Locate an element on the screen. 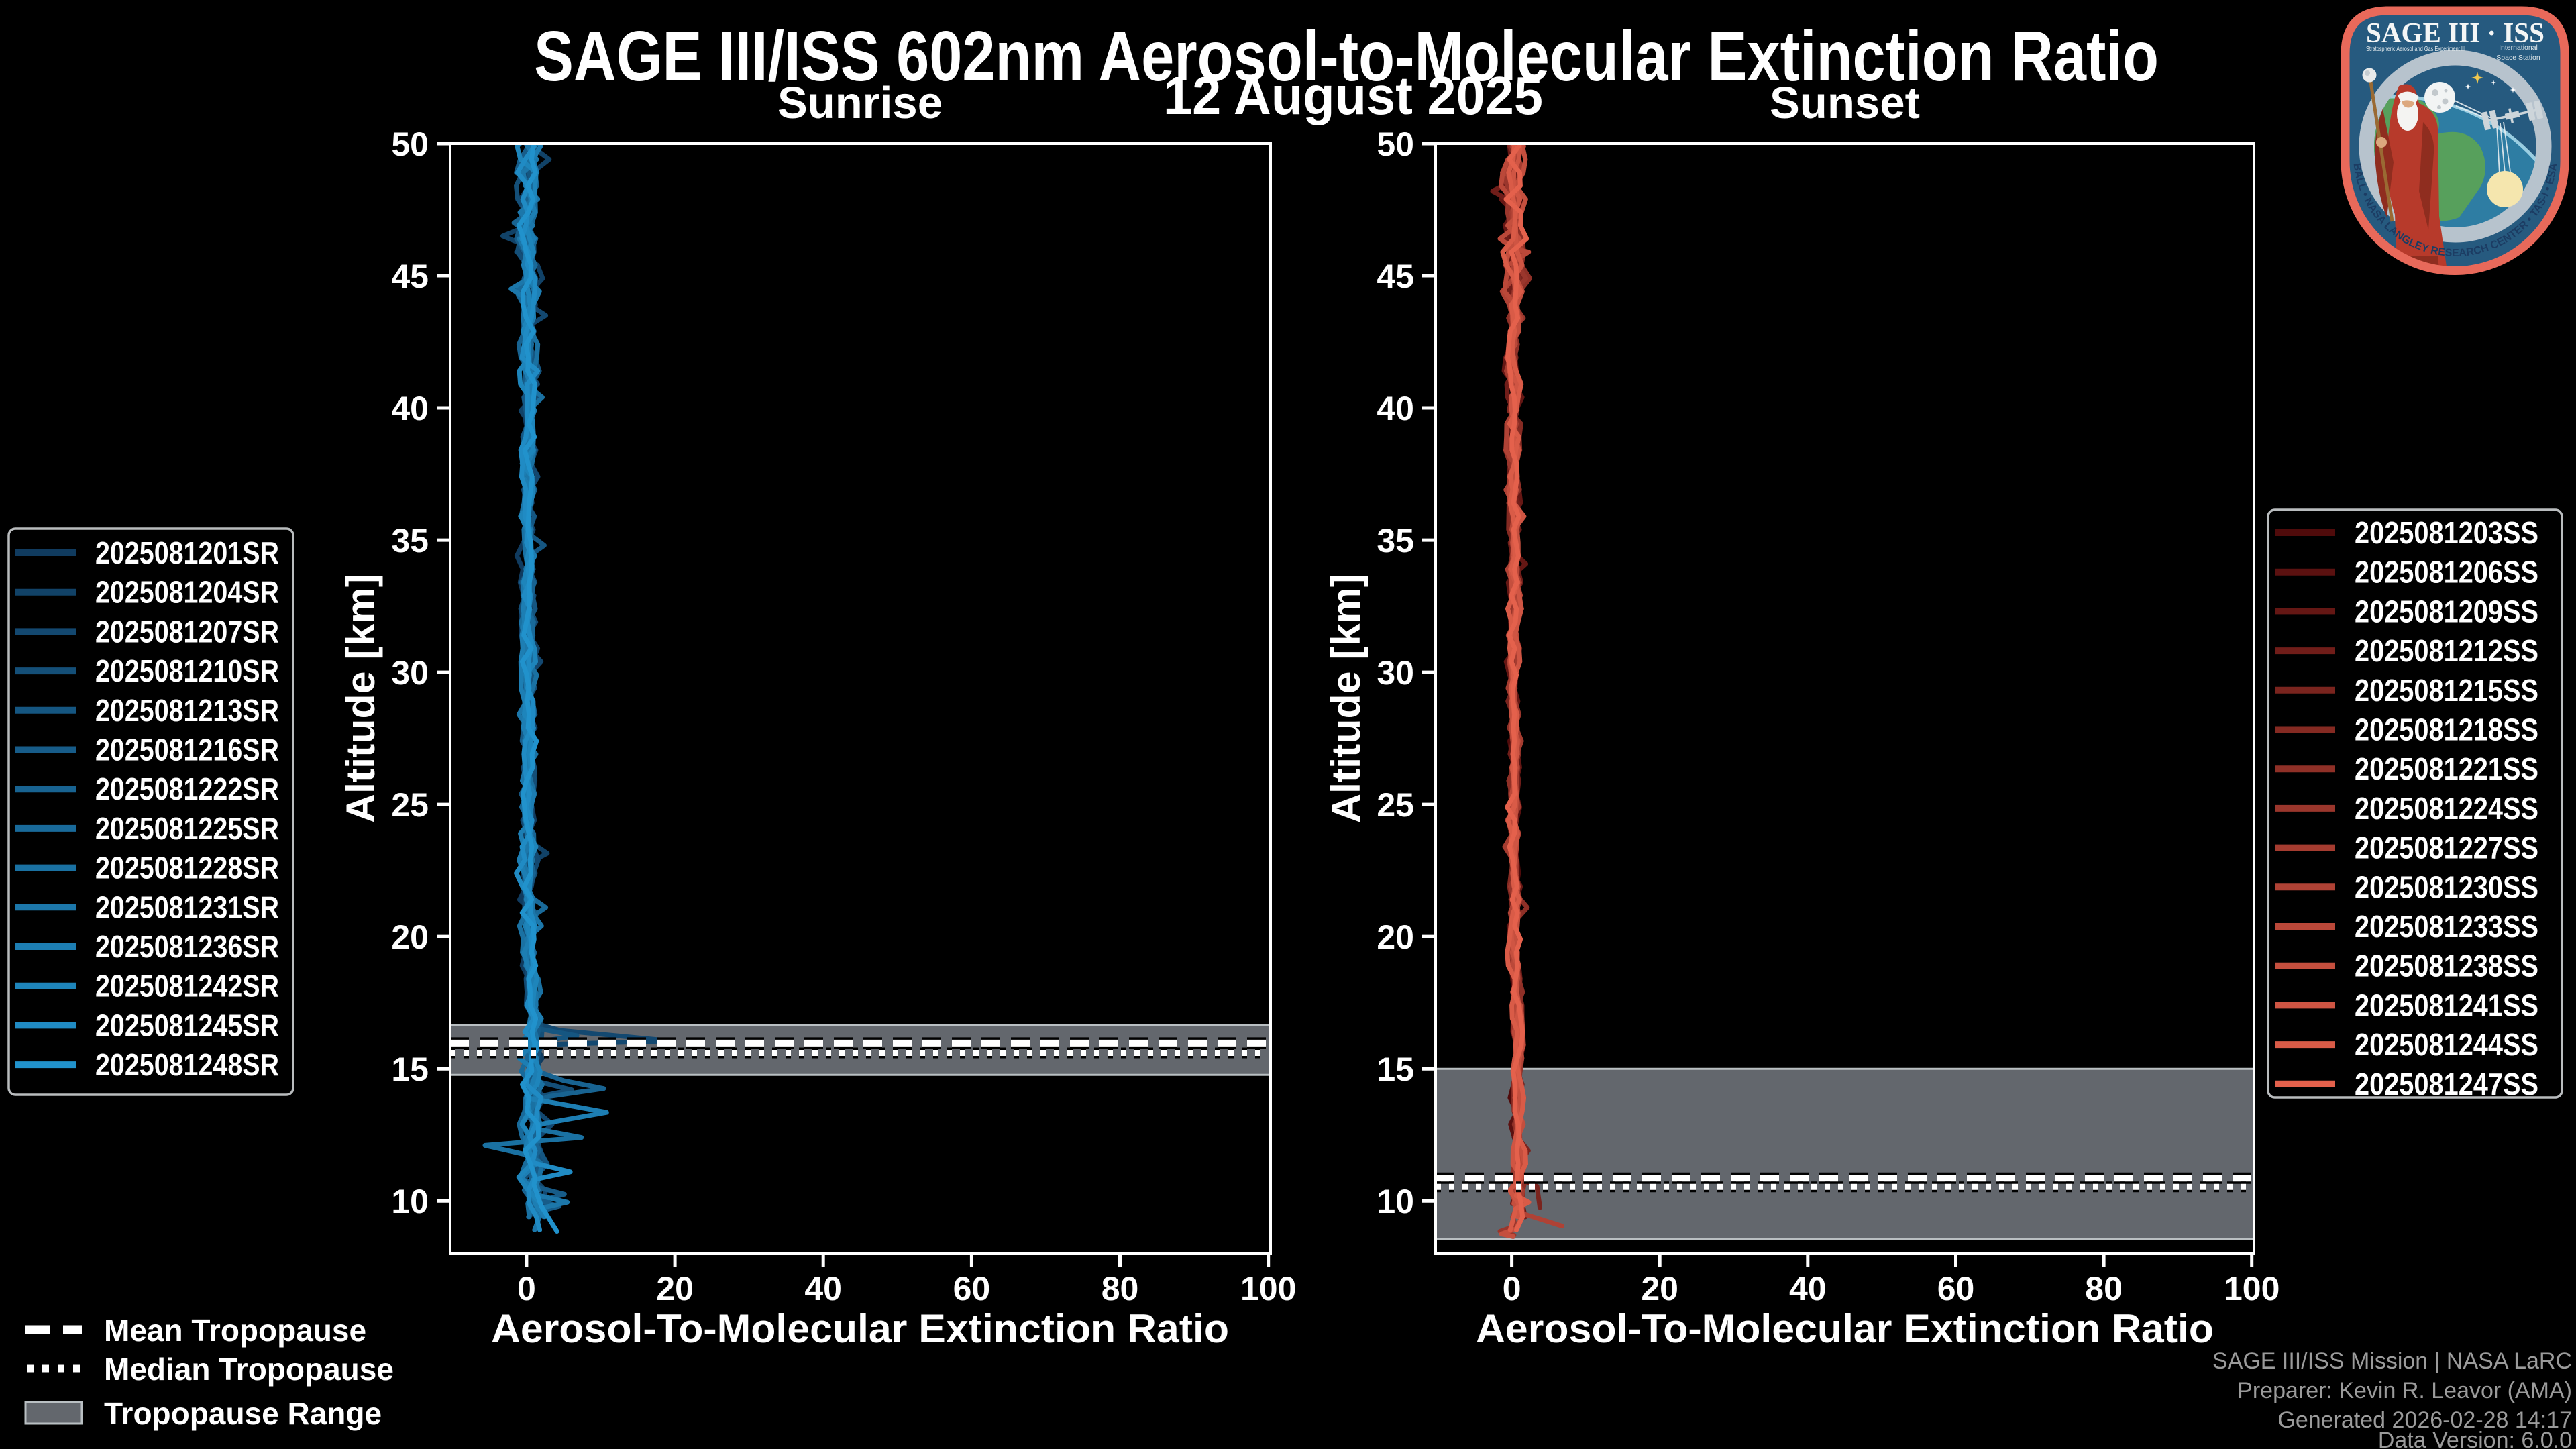 The image size is (2576, 1449). svg-text: 2025081231SR is located at coordinates (187, 907).